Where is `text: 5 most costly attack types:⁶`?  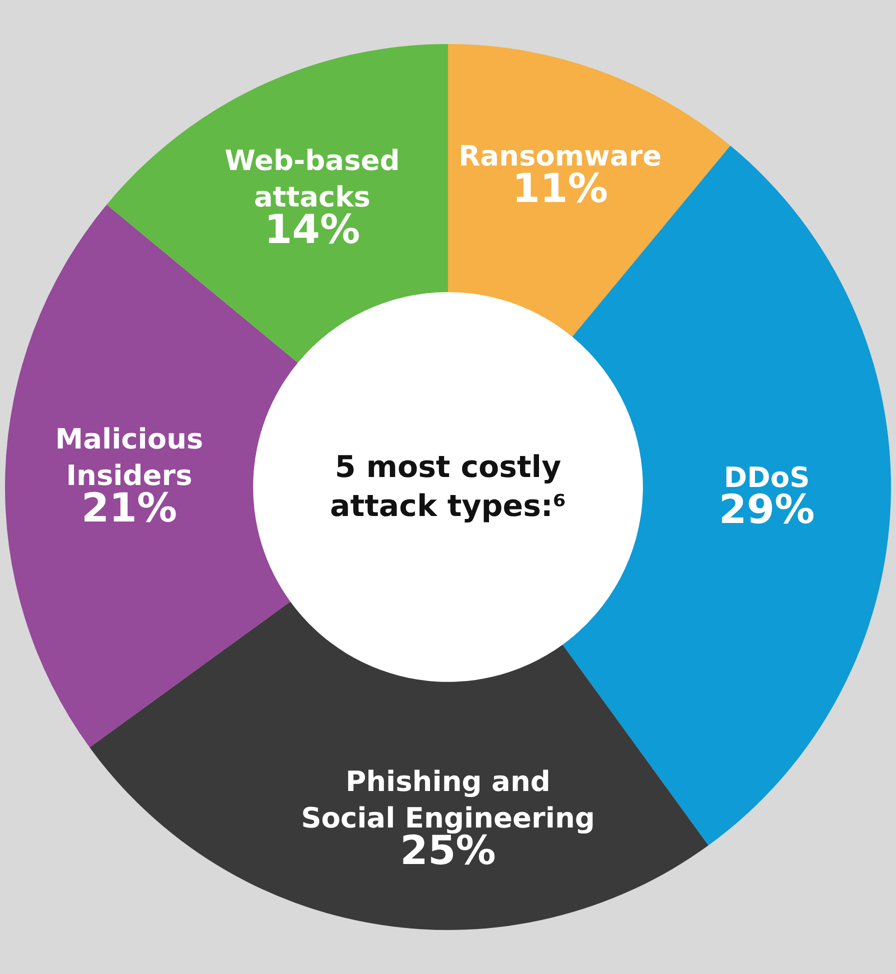 text: 5 most costly attack types:⁶ is located at coordinates (448, 487).